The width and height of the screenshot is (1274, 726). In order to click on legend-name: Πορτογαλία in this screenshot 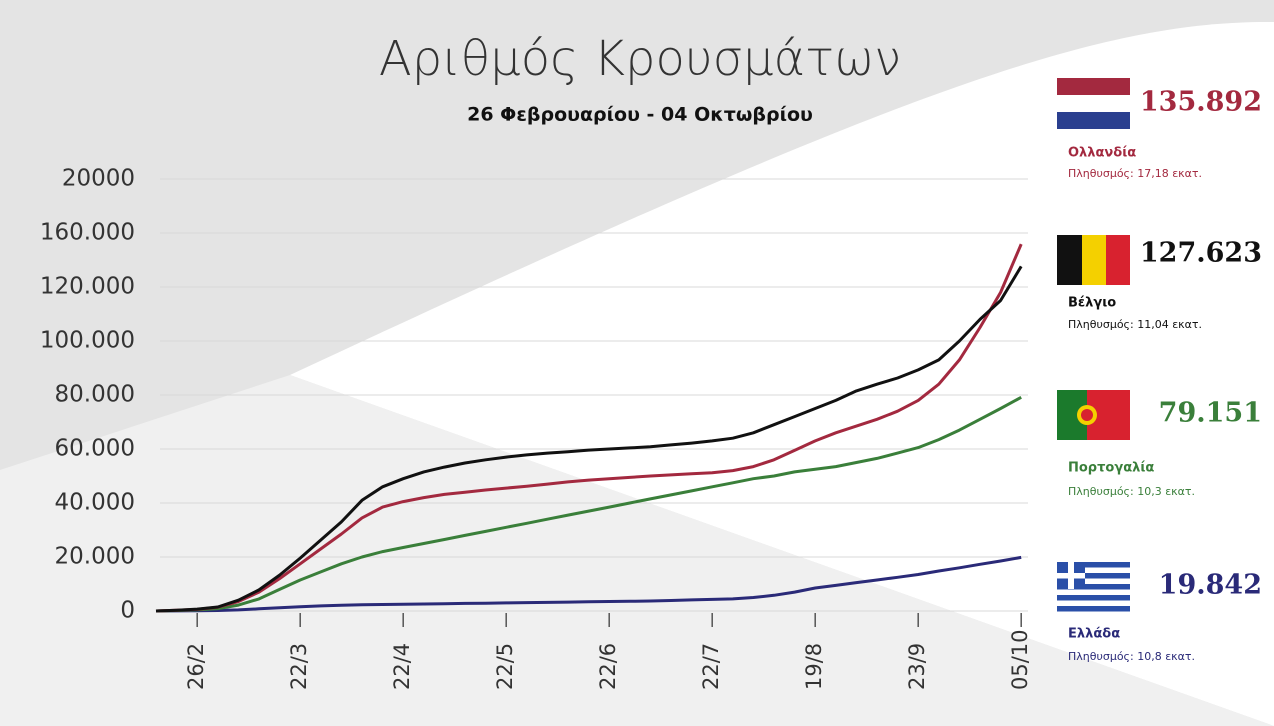, I will do `click(1111, 468)`.